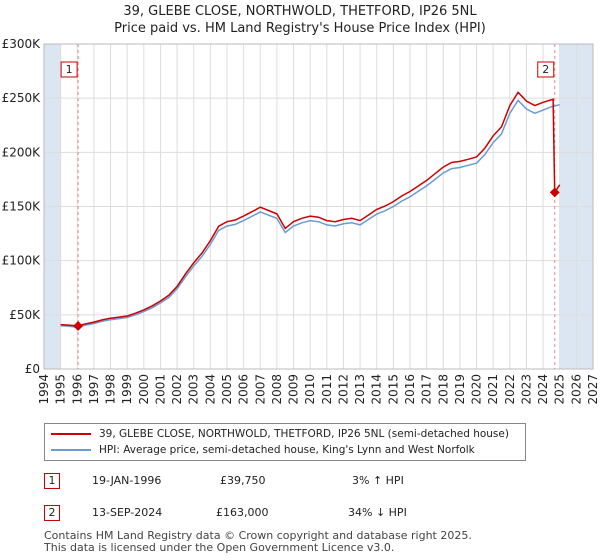  What do you see at coordinates (61, 389) in the screenshot?
I see `x-tick-label: 1995` at bounding box center [61, 389].